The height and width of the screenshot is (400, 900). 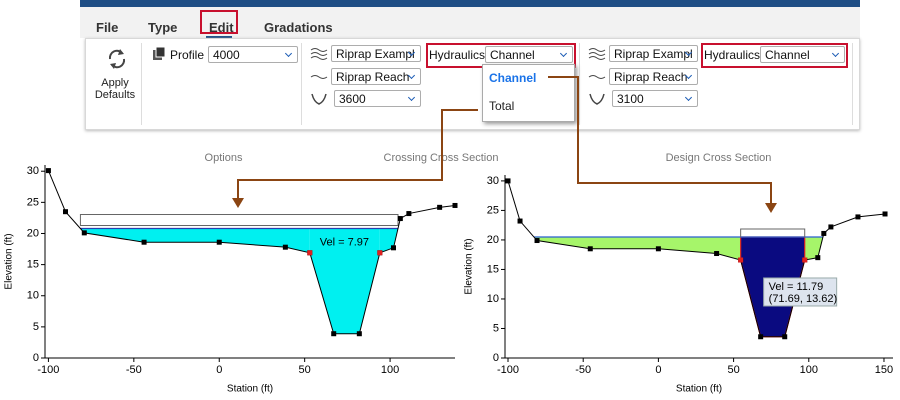 I want to click on station-combo: 3100, so click(x=655, y=98).